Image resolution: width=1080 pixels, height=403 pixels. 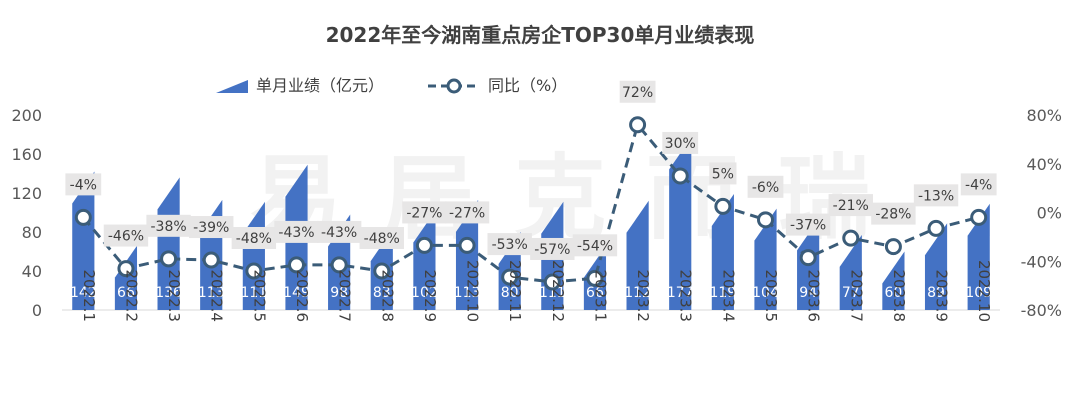 What do you see at coordinates (851, 206) in the screenshot?
I see `yoy-label: -21%` at bounding box center [851, 206].